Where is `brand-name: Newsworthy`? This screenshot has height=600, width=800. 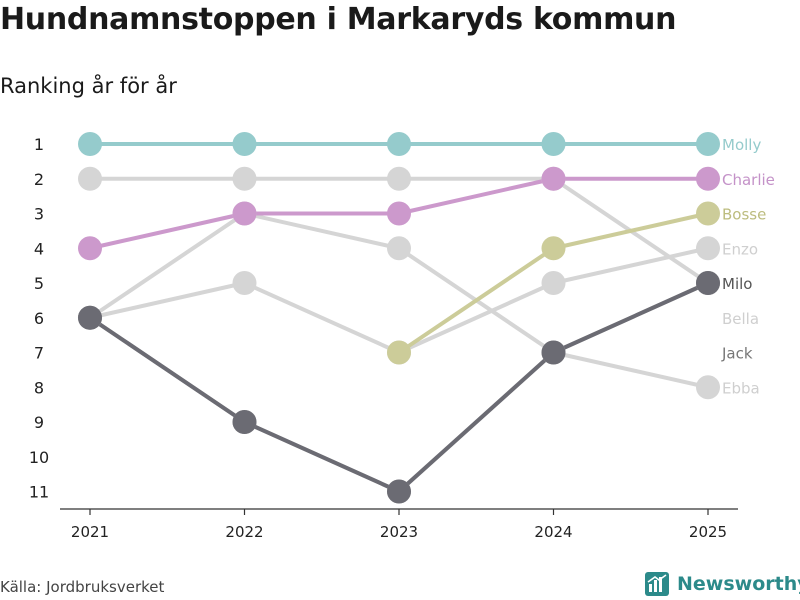
brand-name: Newsworthy is located at coordinates (738, 584).